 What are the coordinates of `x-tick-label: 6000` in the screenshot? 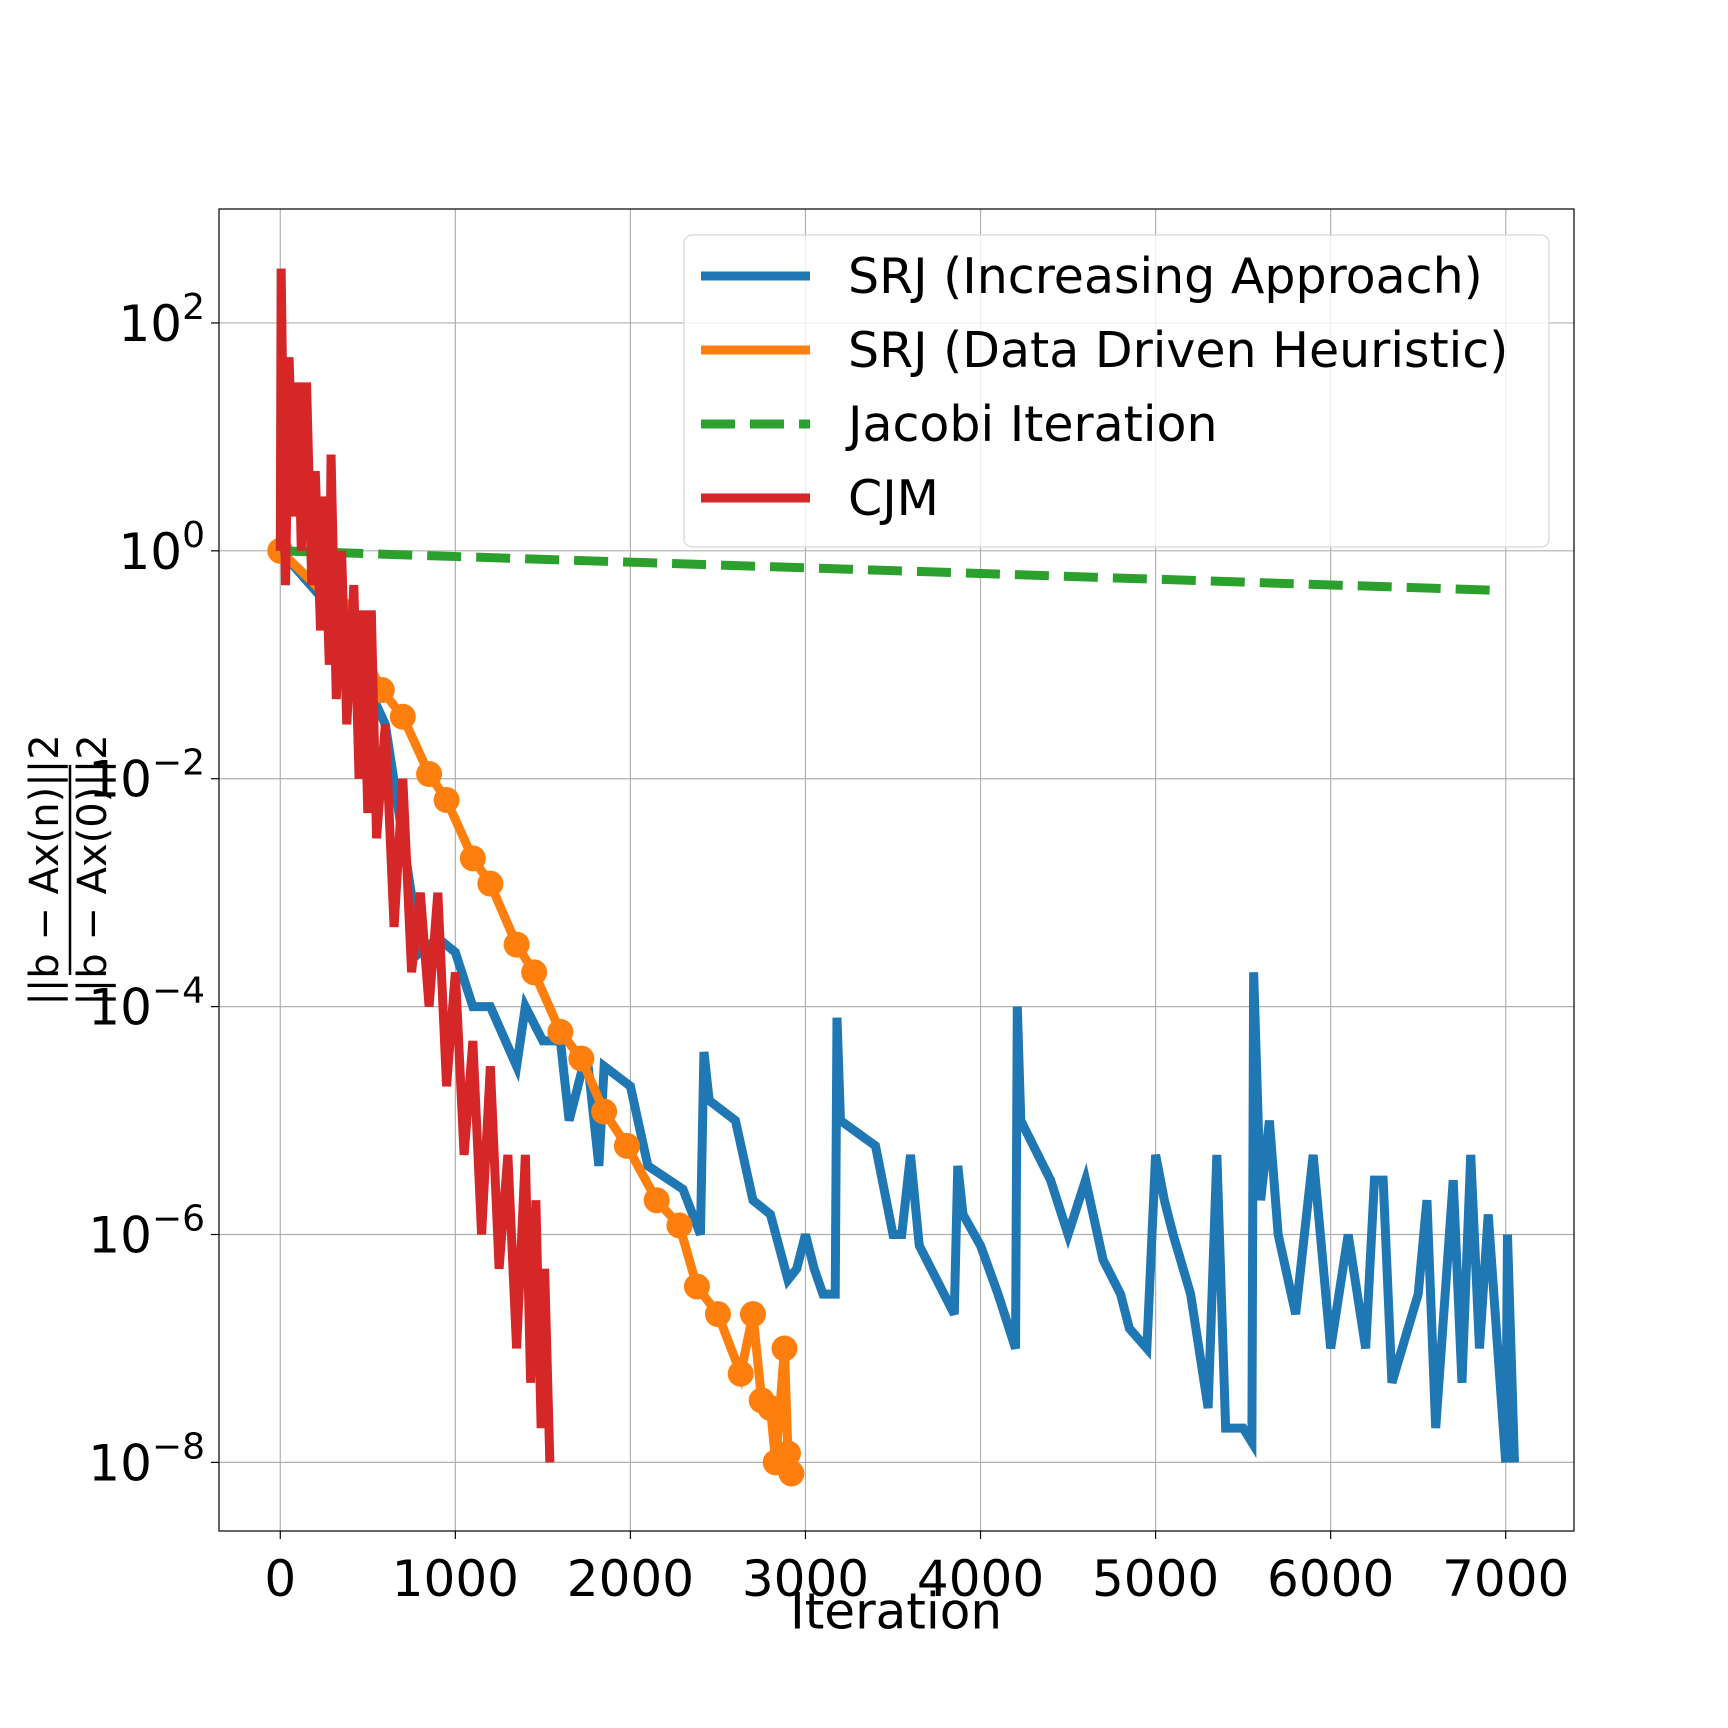 It's located at (1330, 1579).